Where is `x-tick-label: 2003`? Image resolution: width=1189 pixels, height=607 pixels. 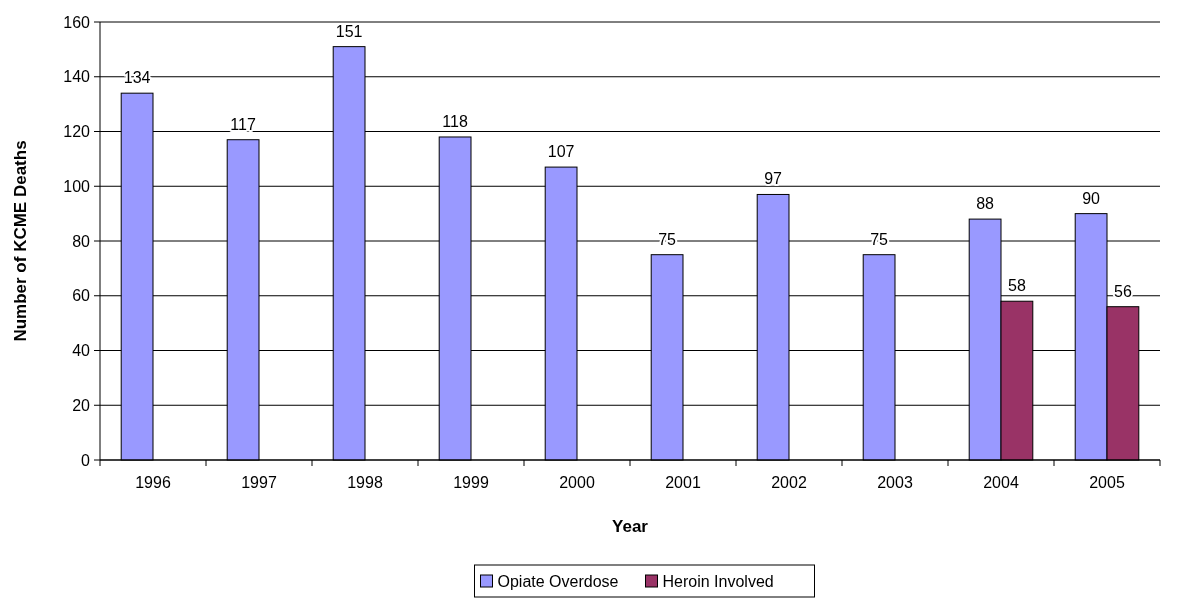
x-tick-label: 2003 is located at coordinates (895, 482).